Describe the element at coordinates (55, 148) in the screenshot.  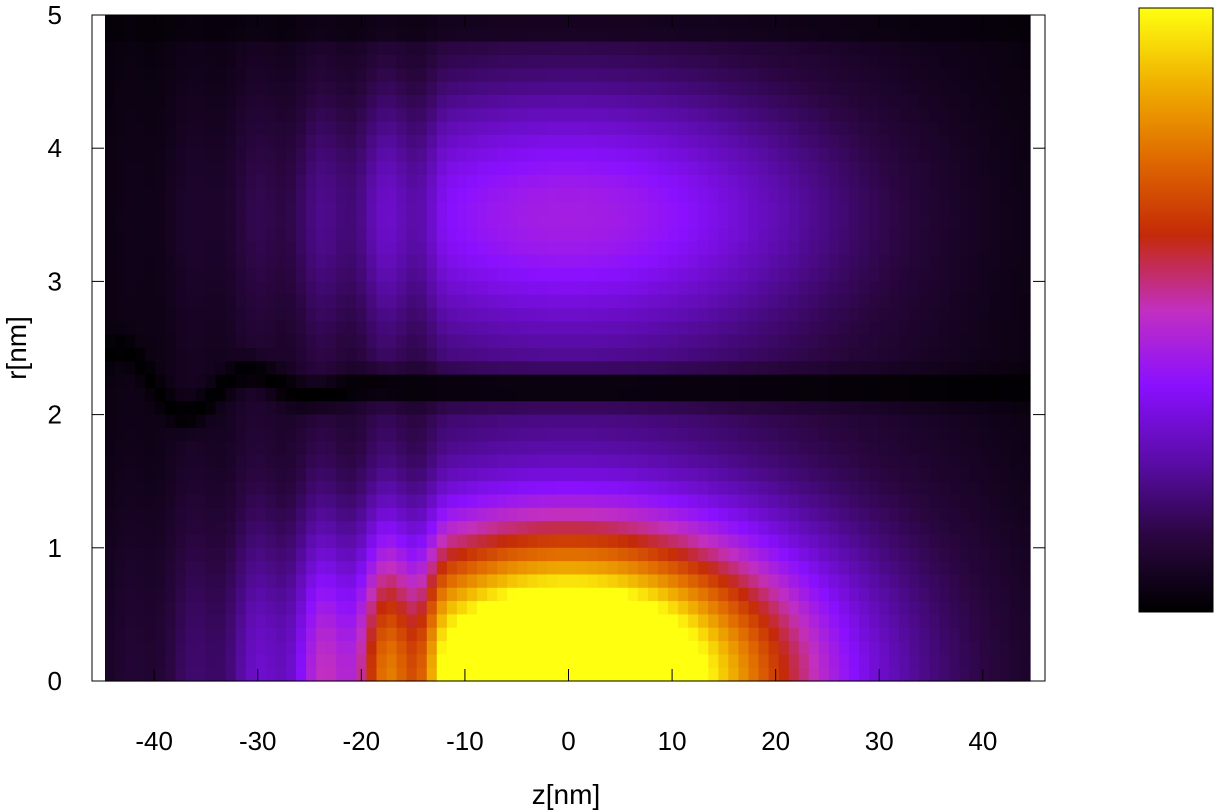
I see `y-tick-label: 4` at that location.